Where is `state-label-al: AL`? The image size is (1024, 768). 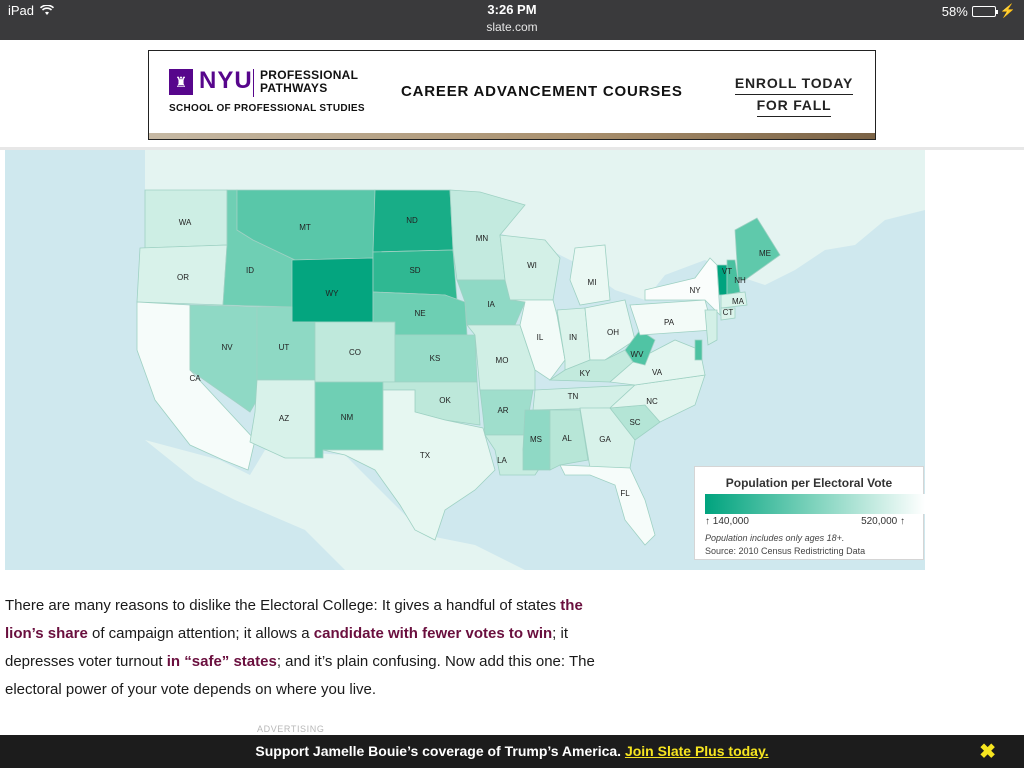 state-label-al: AL is located at coordinates (567, 438).